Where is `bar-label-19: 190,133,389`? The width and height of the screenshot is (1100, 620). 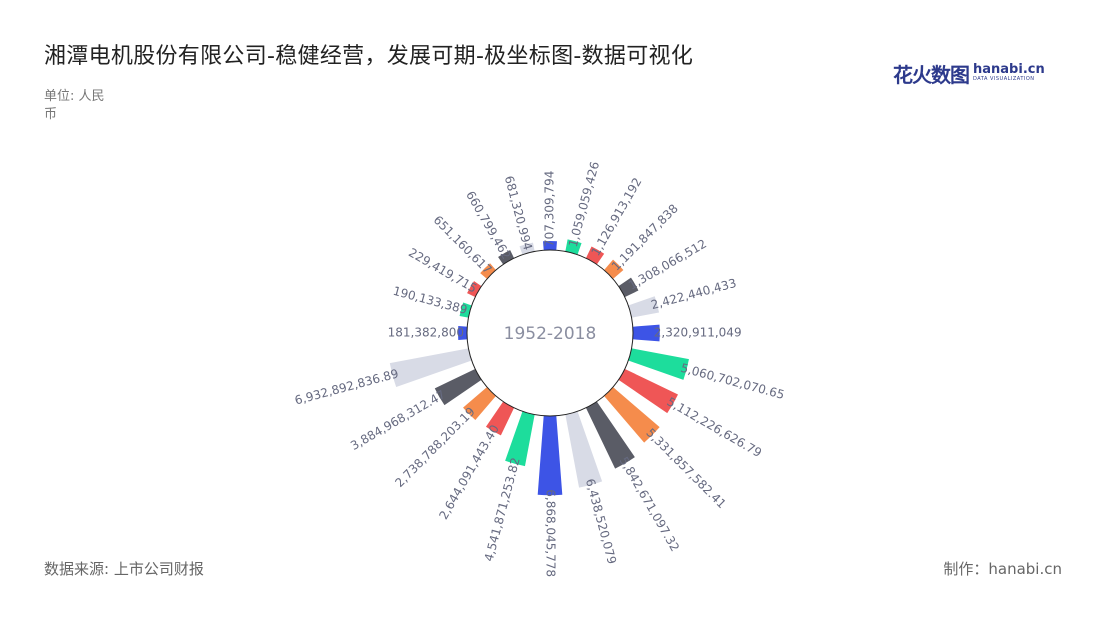
bar-label-19: 190,133,389 is located at coordinates (430, 300).